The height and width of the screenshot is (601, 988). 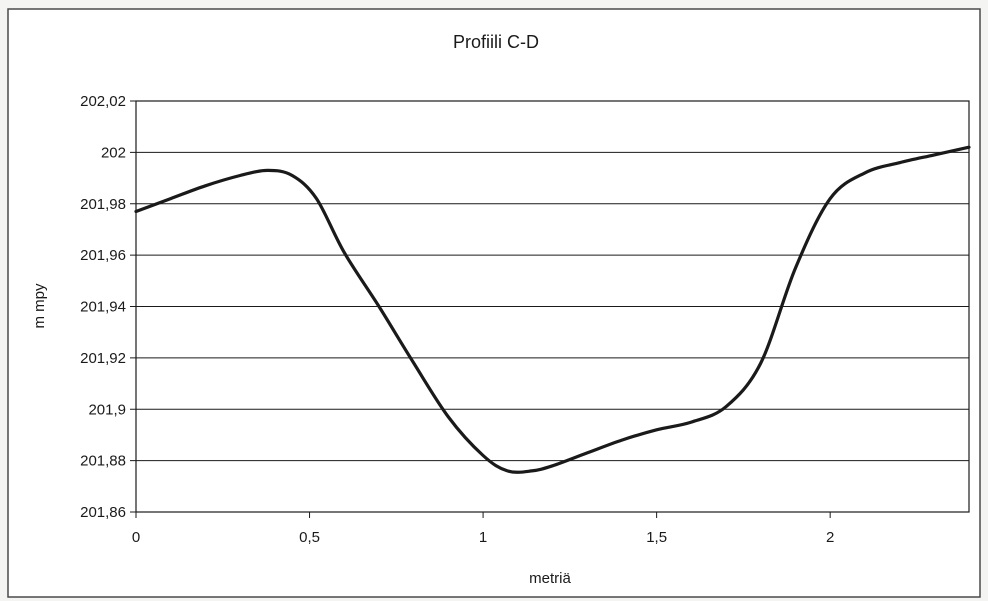 What do you see at coordinates (103, 461) in the screenshot?
I see `y-tick-label: 201,88` at bounding box center [103, 461].